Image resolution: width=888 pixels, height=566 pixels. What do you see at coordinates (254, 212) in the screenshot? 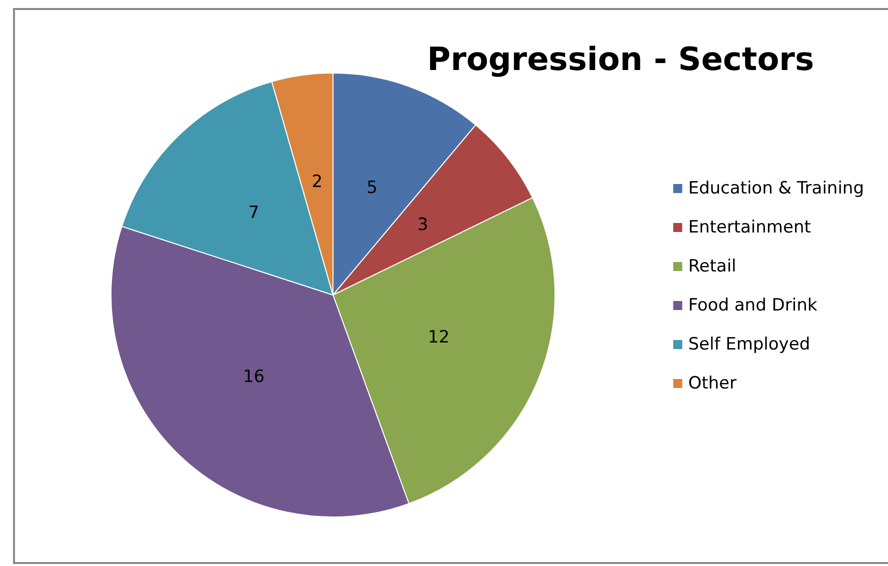
I see `data-label: 7` at bounding box center [254, 212].